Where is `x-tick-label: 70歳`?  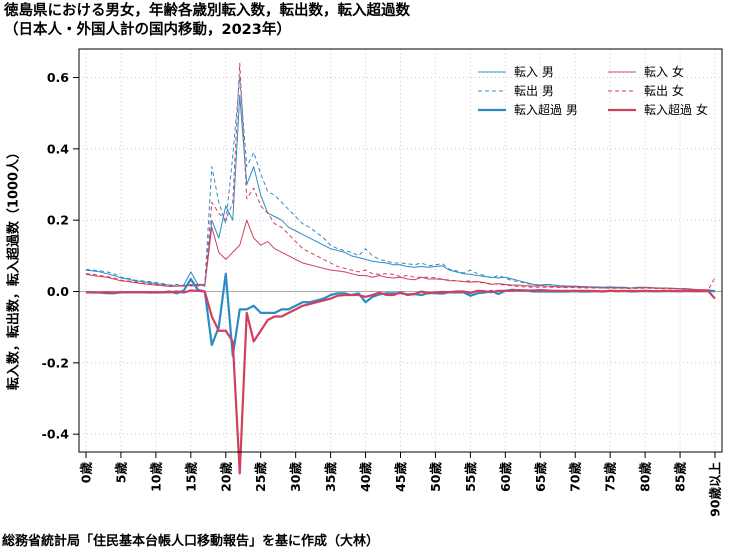 x-tick-label: 70歳 is located at coordinates (575, 477).